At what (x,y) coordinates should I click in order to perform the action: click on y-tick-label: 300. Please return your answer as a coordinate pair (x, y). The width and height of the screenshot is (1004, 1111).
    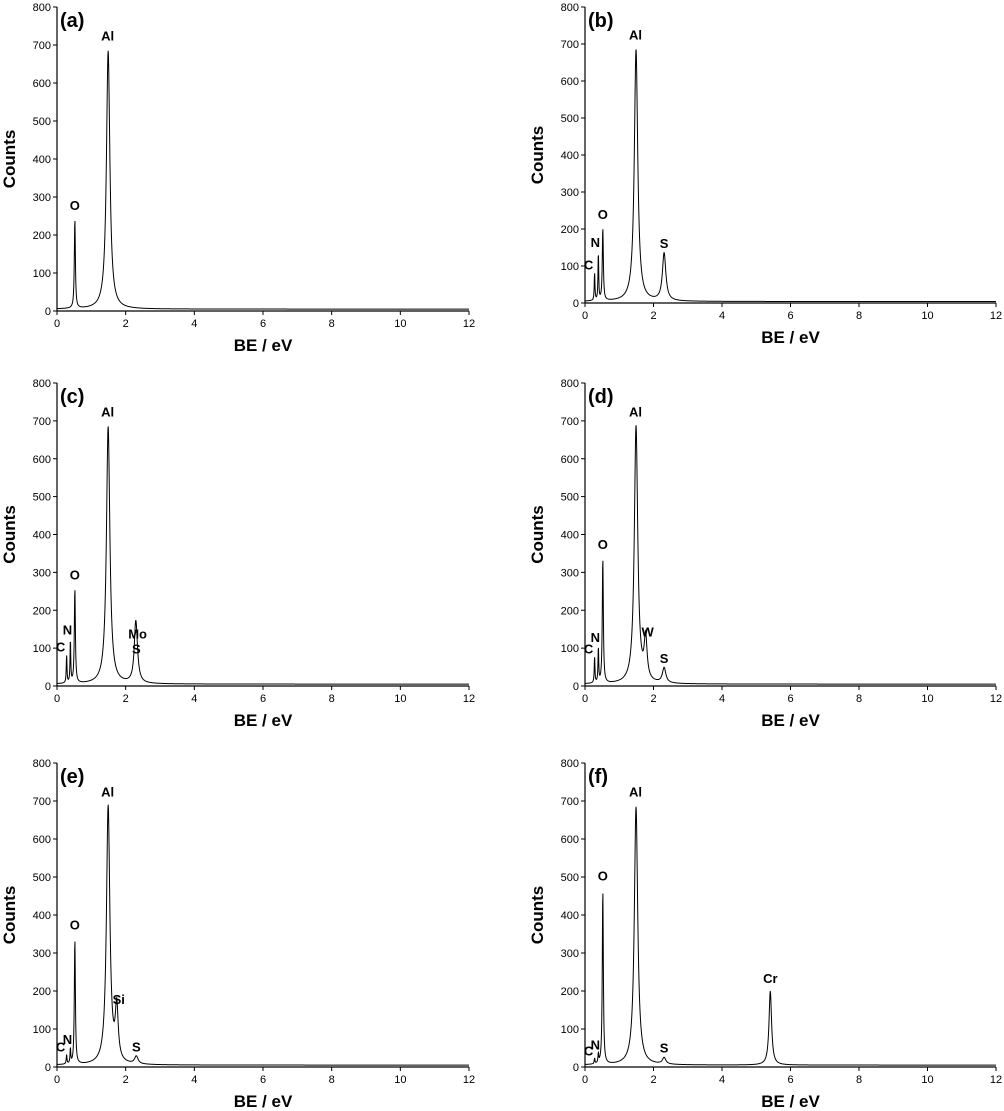
    Looking at the image, I should click on (570, 573).